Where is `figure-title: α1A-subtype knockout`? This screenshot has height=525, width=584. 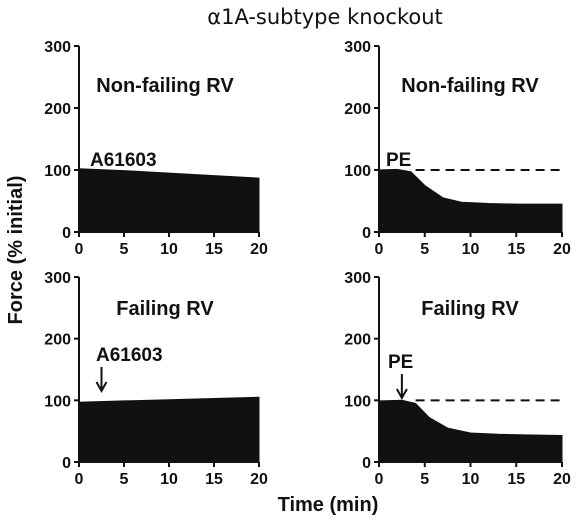 figure-title: α1A-subtype knockout is located at coordinates (325, 17).